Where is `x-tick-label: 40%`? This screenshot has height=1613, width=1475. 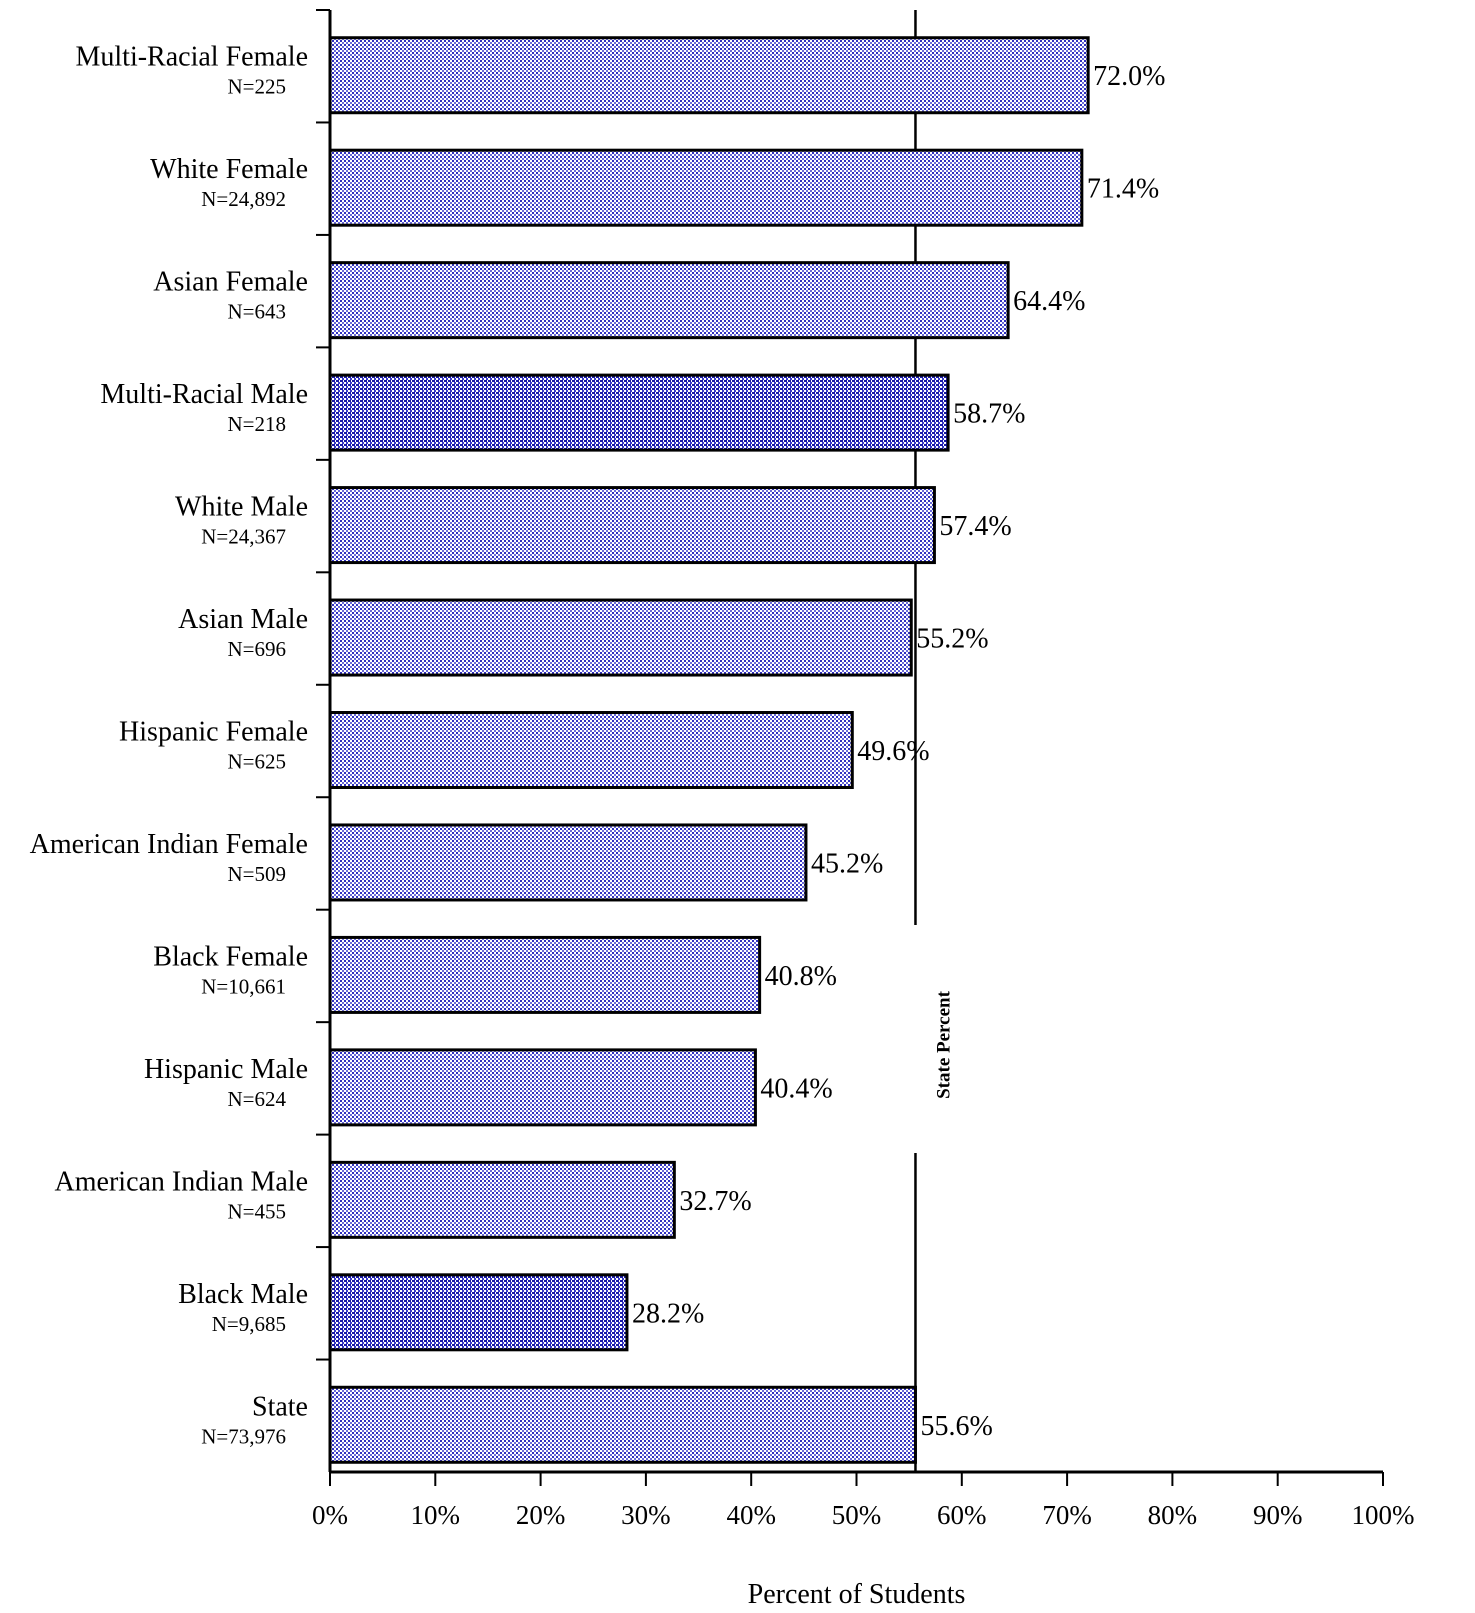
x-tick-label: 40% is located at coordinates (751, 1515).